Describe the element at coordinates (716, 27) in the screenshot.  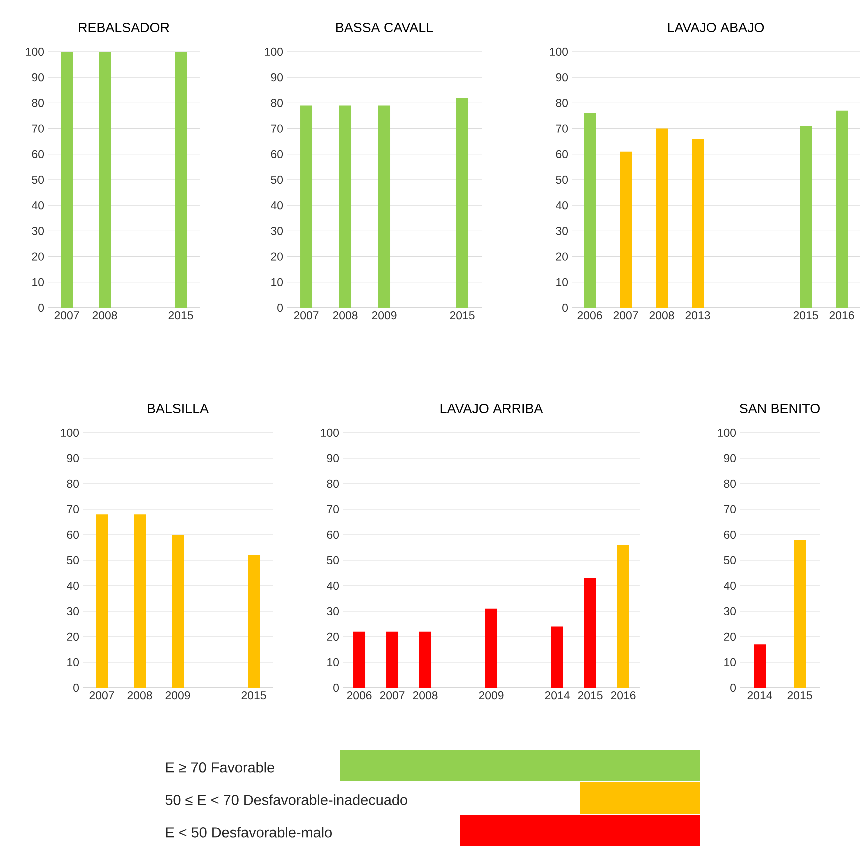
I see `chart-title: LAVAJO ABAJO` at that location.